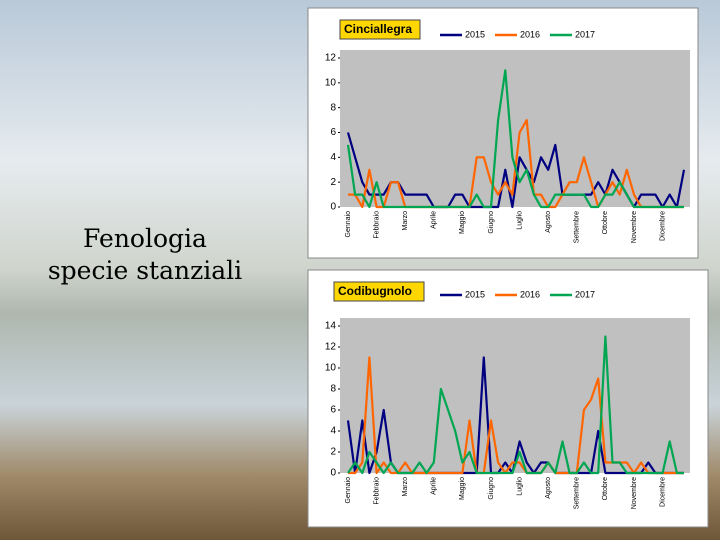  I want to click on slide-title: Fenologia specie stanziali, so click(145, 254).